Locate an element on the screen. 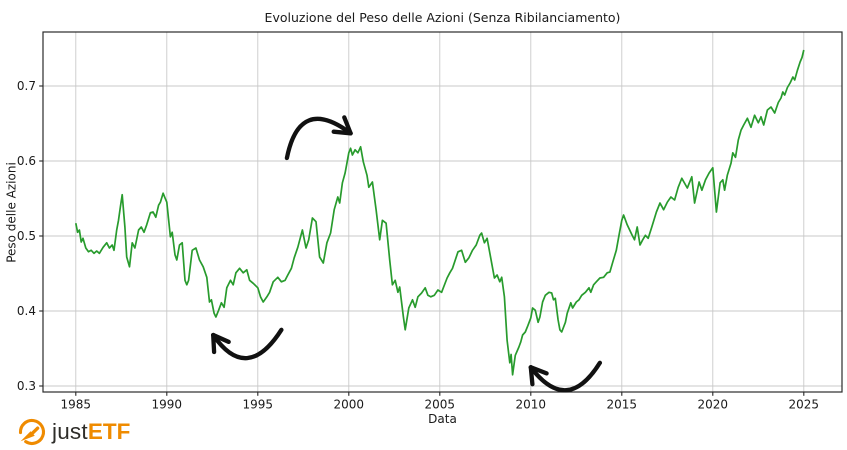 The width and height of the screenshot is (847, 450). annotation-arrow-low-2009 is located at coordinates (565, 376).